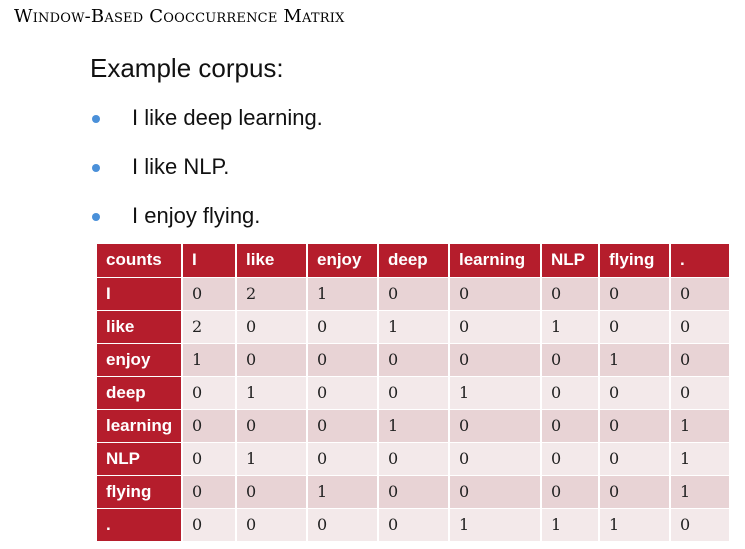 The image size is (745, 549). Describe the element at coordinates (140, 525) in the screenshot. I see `row-header: .` at that location.